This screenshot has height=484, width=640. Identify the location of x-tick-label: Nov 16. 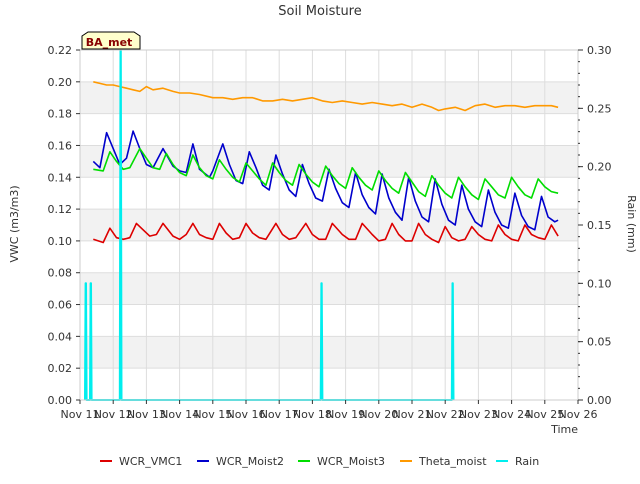
(246, 414).